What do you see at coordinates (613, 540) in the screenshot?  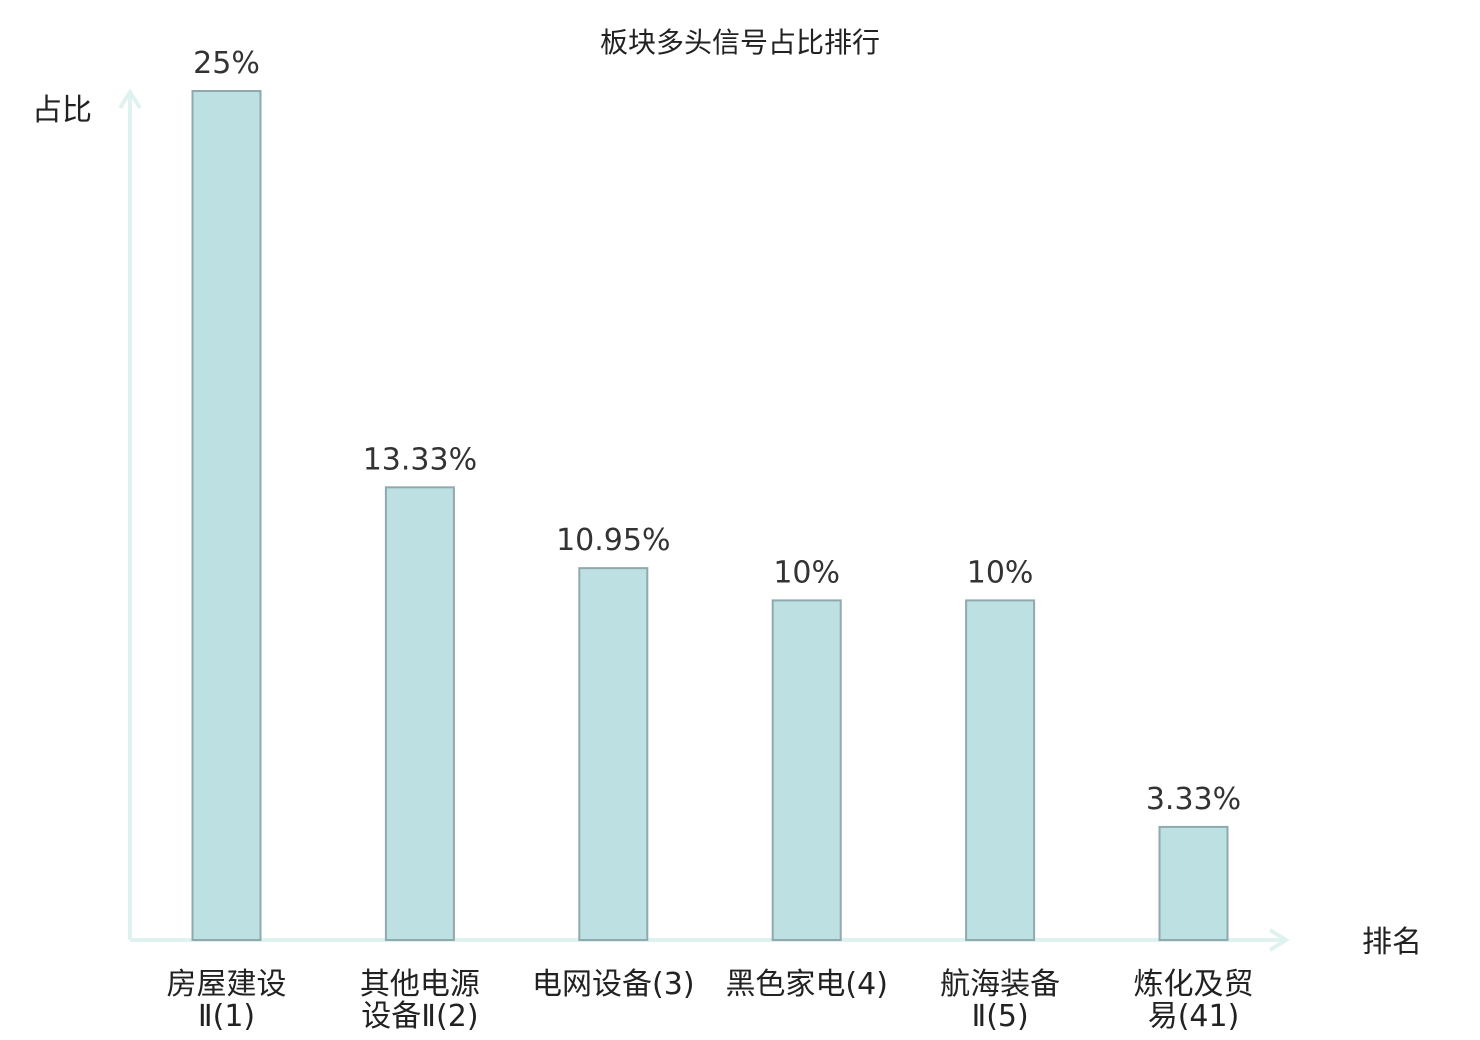 I see `value-label: 10.95%` at bounding box center [613, 540].